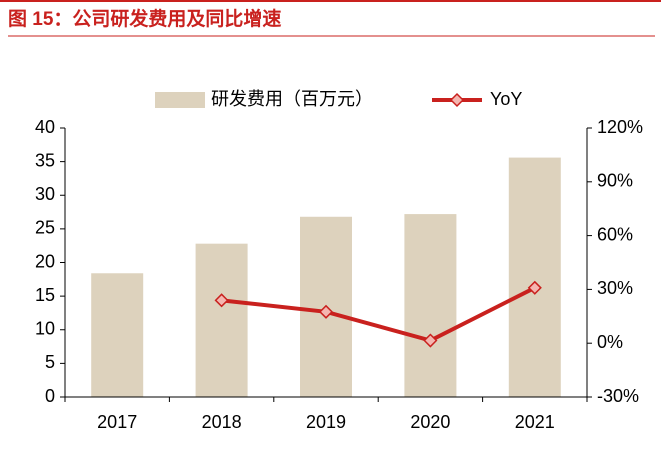 The image size is (661, 453). What do you see at coordinates (615, 234) in the screenshot?
I see `y2-tick-label: 60%` at bounding box center [615, 234].